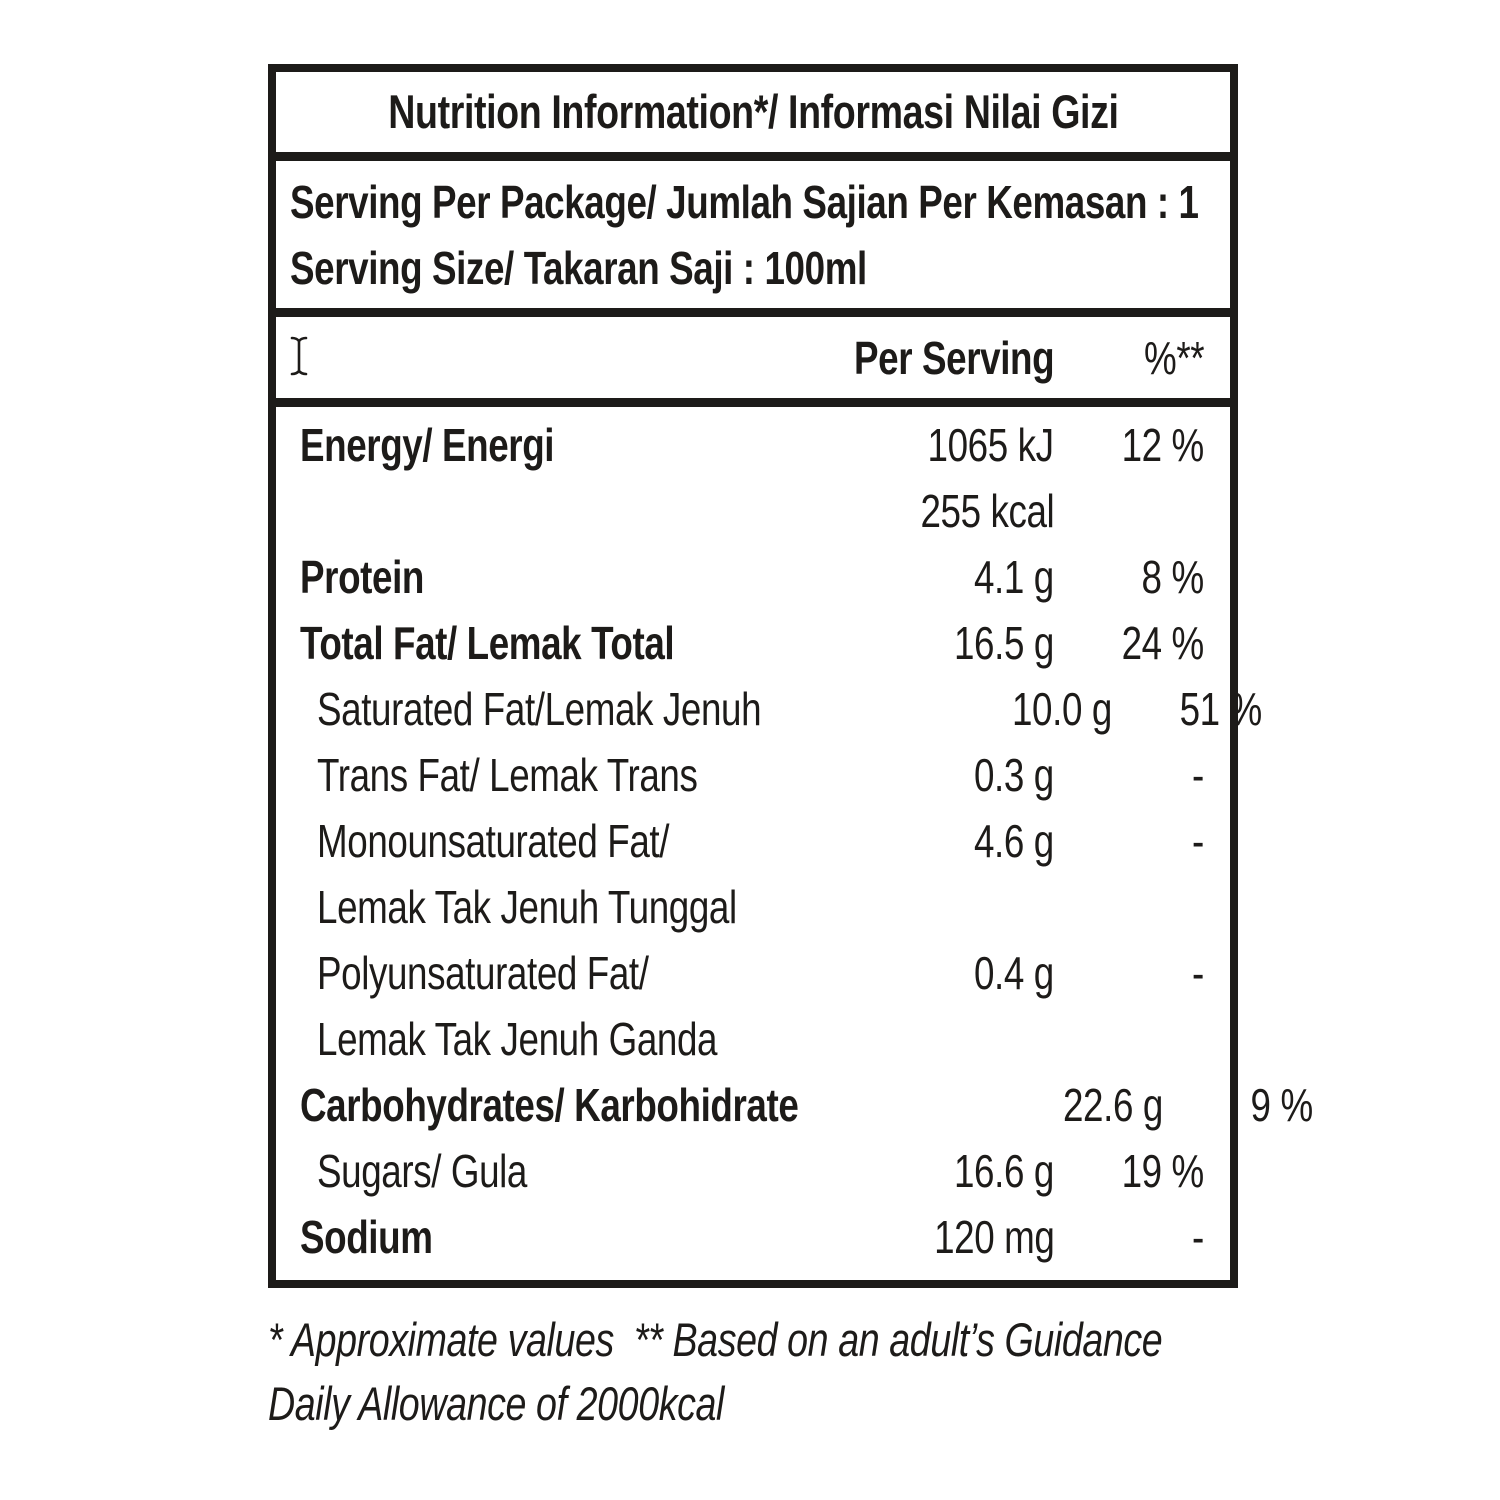  Describe the element at coordinates (517, 1039) in the screenshot. I see `nutrient-name: Lemak Tak Jenuh Ganda` at that location.